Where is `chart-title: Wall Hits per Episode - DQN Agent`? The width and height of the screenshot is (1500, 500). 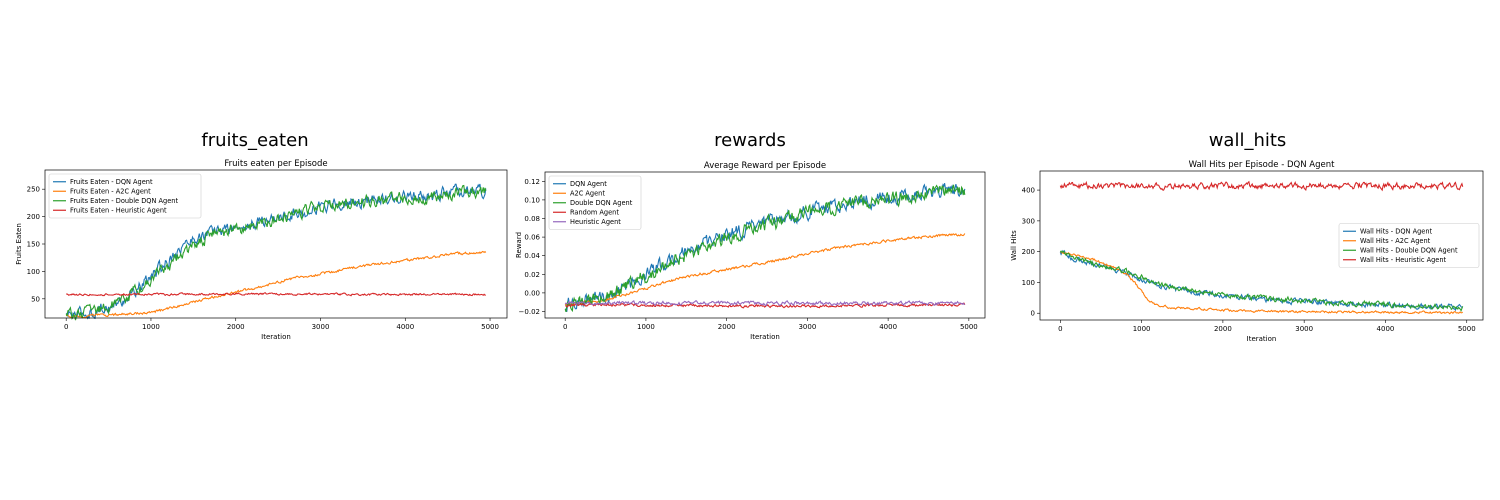 chart-title: Wall Hits per Episode - DQN Agent is located at coordinates (1262, 165).